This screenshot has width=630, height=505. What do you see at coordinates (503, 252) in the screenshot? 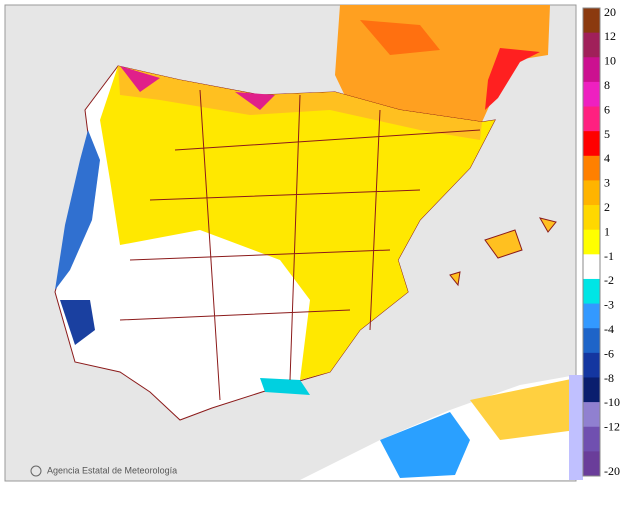
I see `balearic-islands` at bounding box center [503, 252].